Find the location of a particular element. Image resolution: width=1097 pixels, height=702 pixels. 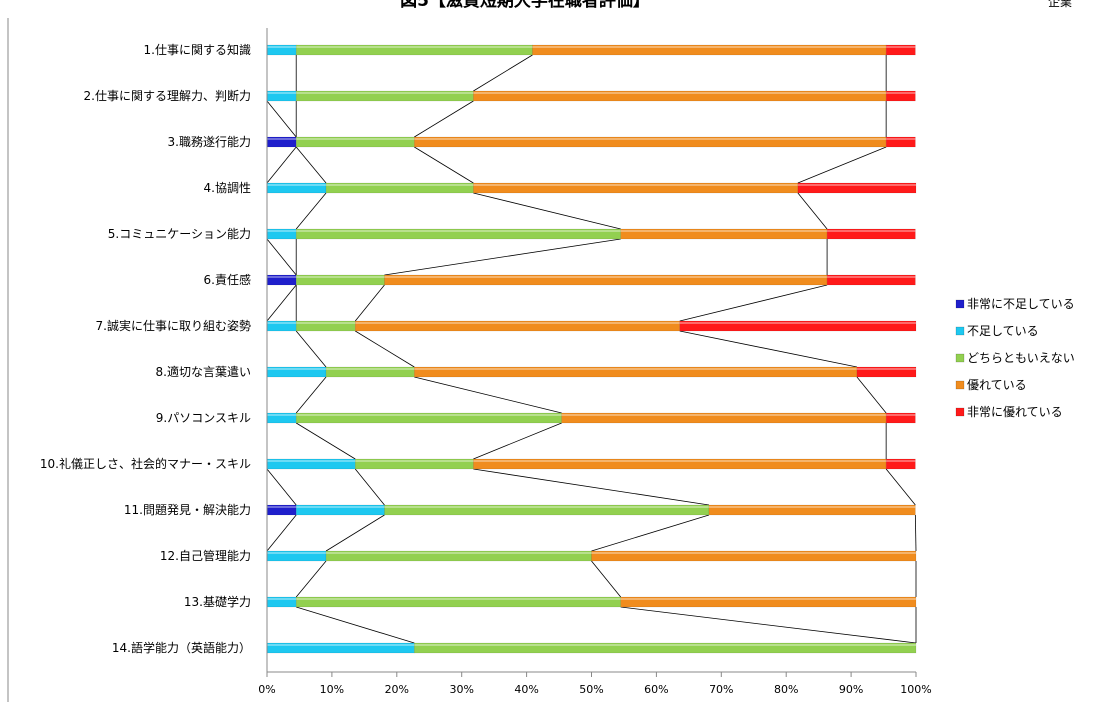

category-label: 13.基礎学力 is located at coordinates (217, 601).